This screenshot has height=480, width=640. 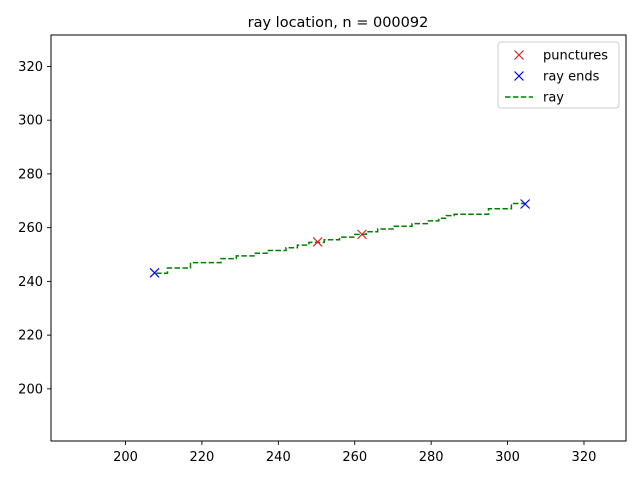 What do you see at coordinates (30, 228) in the screenshot?
I see `y-tick-label: 260` at bounding box center [30, 228].